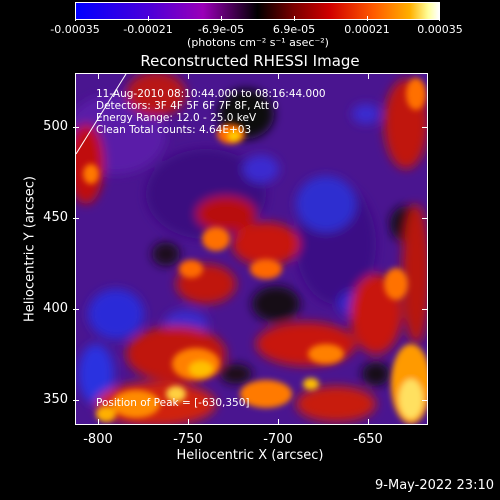 The height and width of the screenshot is (500, 500). I want to click on clean-counts-label: Clean Total counts: 4.64E+03, so click(174, 130).